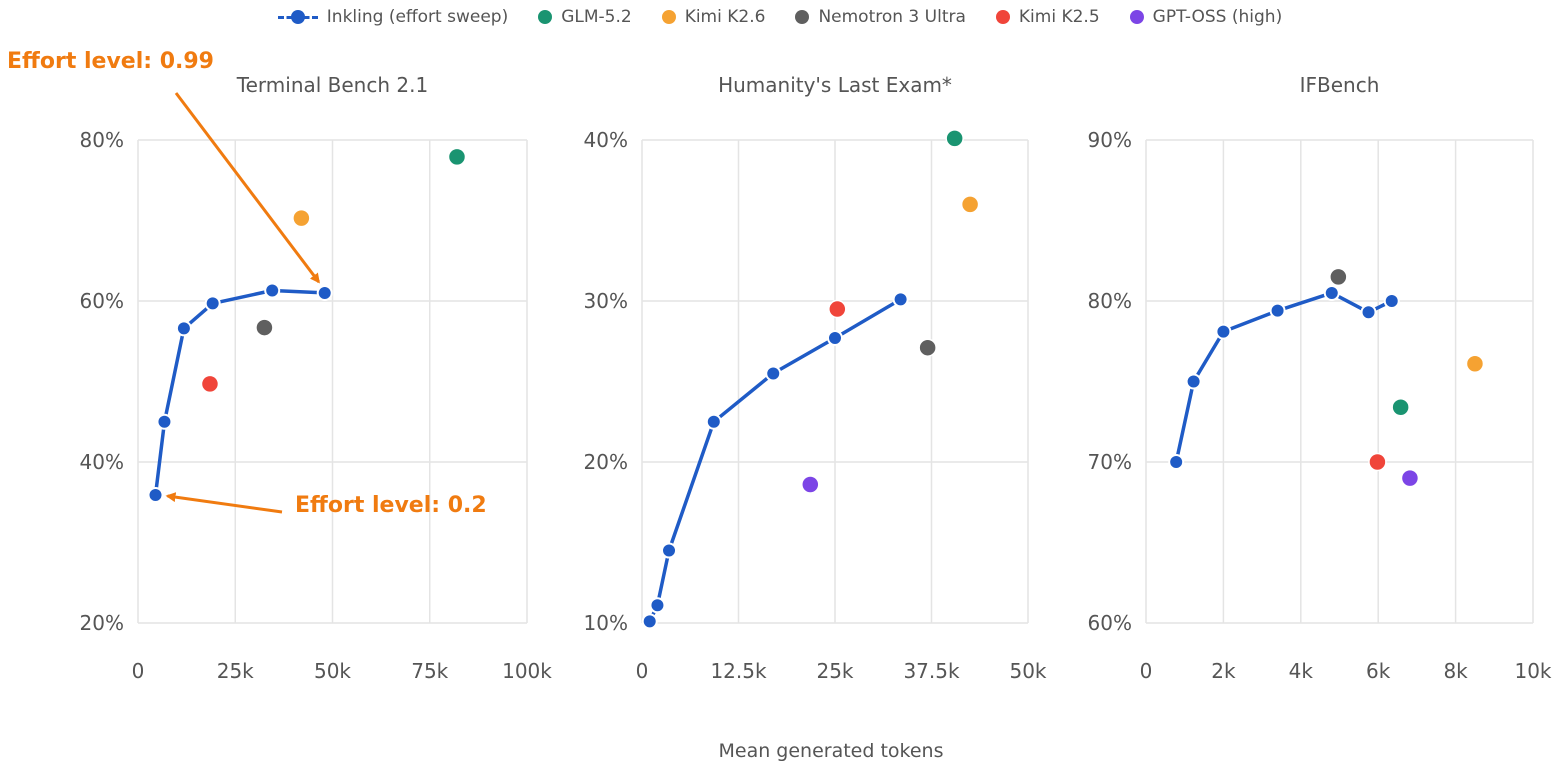 The width and height of the screenshot is (1560, 770). Describe the element at coordinates (606, 623) in the screenshot. I see `y-tick-label: 10%` at that location.